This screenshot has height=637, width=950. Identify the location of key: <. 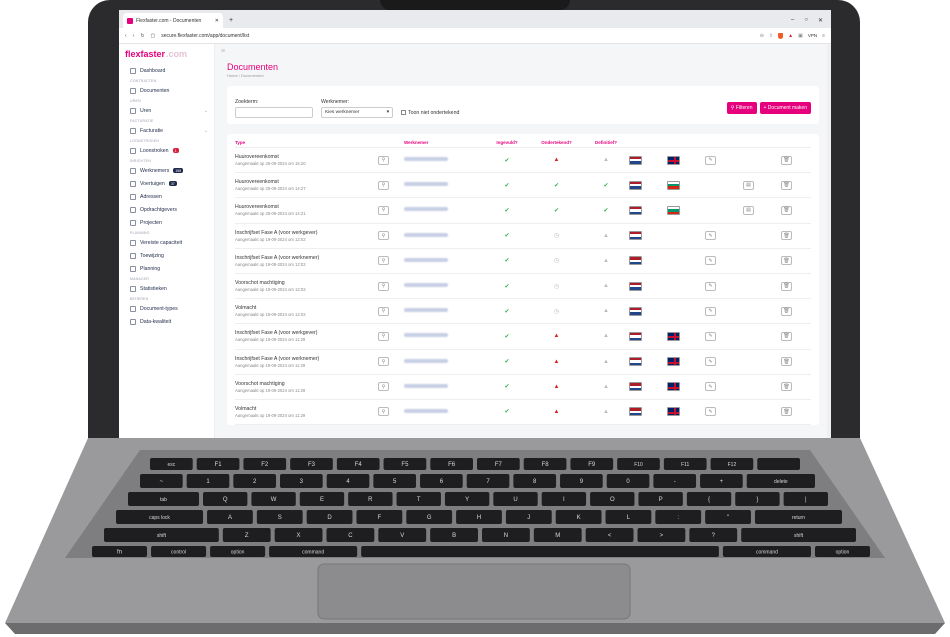
(609, 535).